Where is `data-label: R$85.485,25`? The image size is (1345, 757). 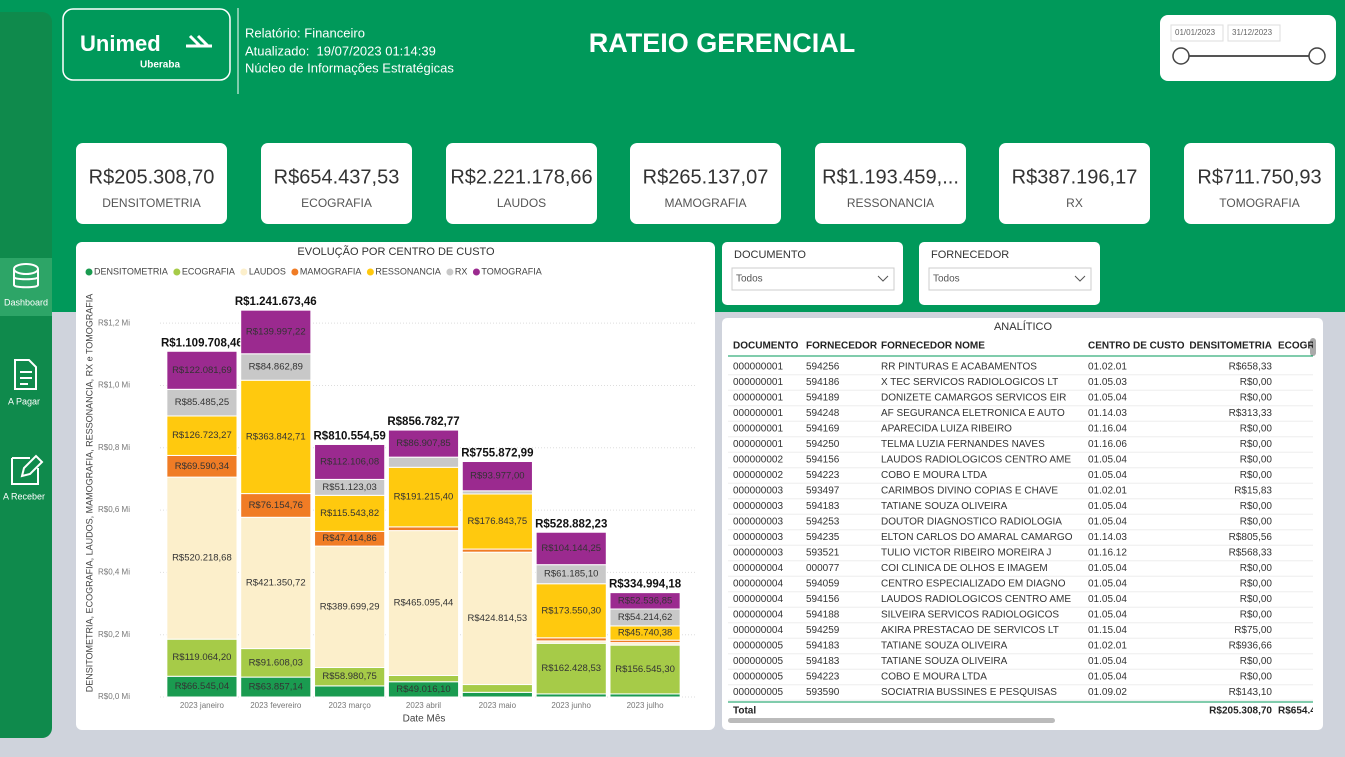 data-label: R$85.485,25 is located at coordinates (202, 402).